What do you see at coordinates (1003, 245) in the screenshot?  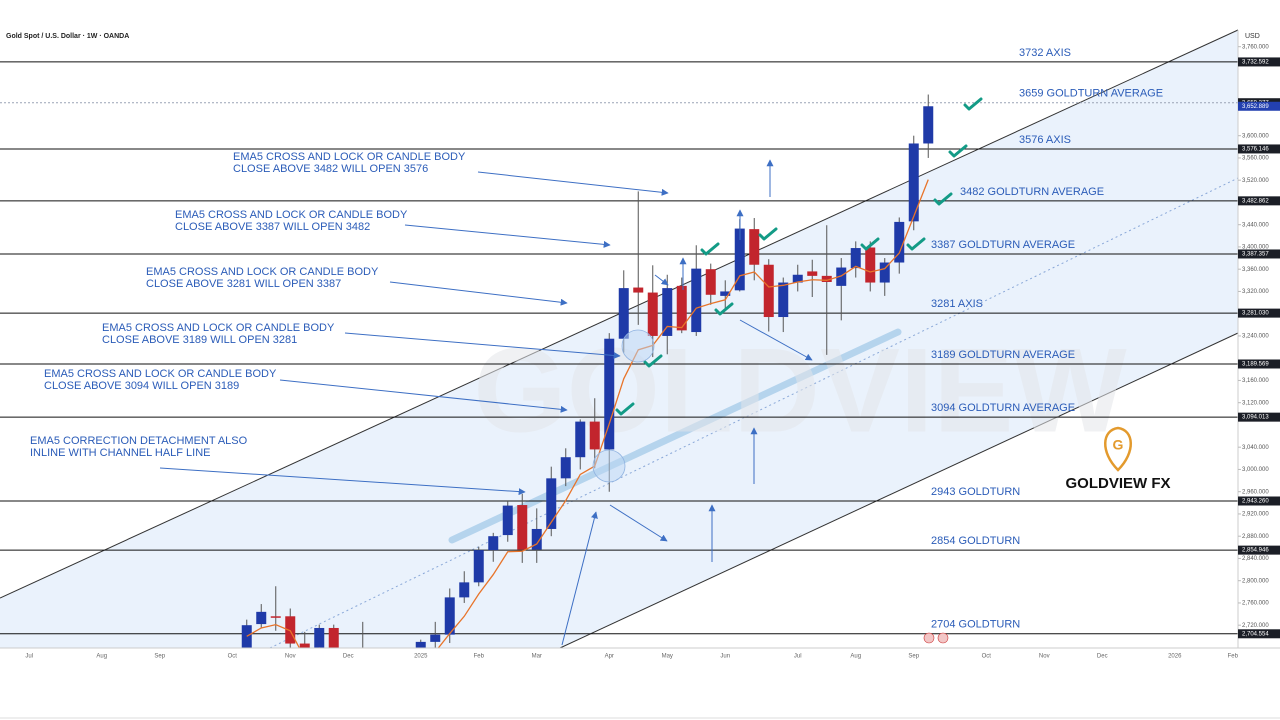 I see `level-label: 3387 GOLDTURN AVERAGE` at bounding box center [1003, 245].